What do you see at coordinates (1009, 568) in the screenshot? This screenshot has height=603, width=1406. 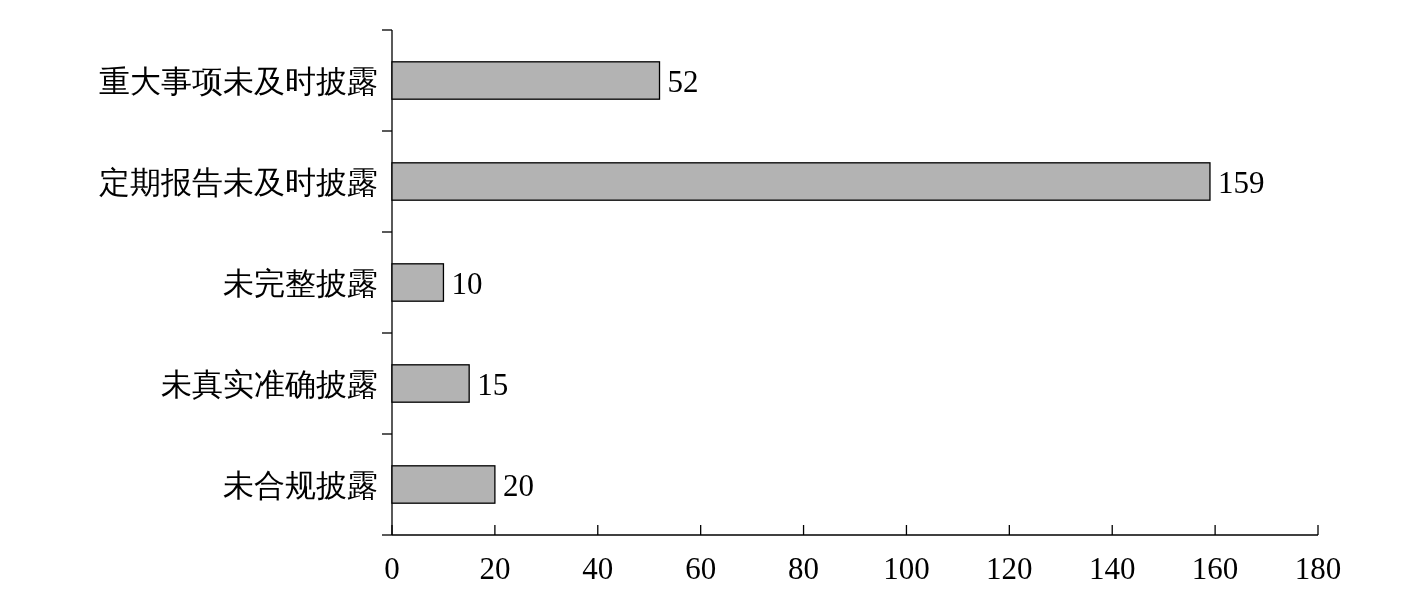 I see `x-tick-label: 120` at bounding box center [1009, 568].